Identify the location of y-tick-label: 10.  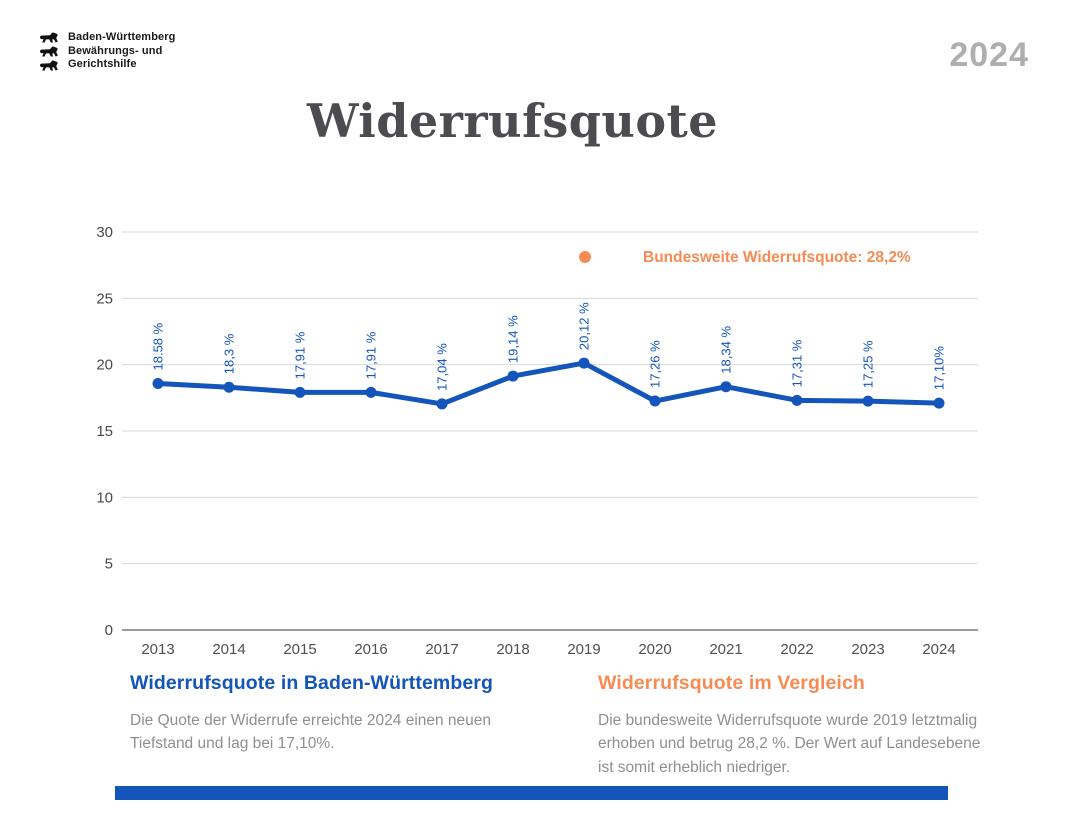
(104, 497).